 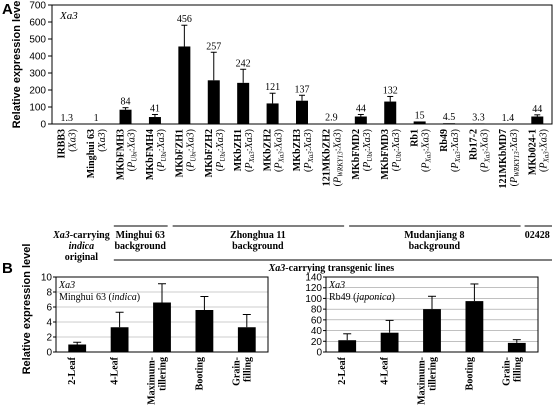 What do you see at coordinates (49, 323) in the screenshot?
I see `y-tick-label-b1: 4` at bounding box center [49, 323].